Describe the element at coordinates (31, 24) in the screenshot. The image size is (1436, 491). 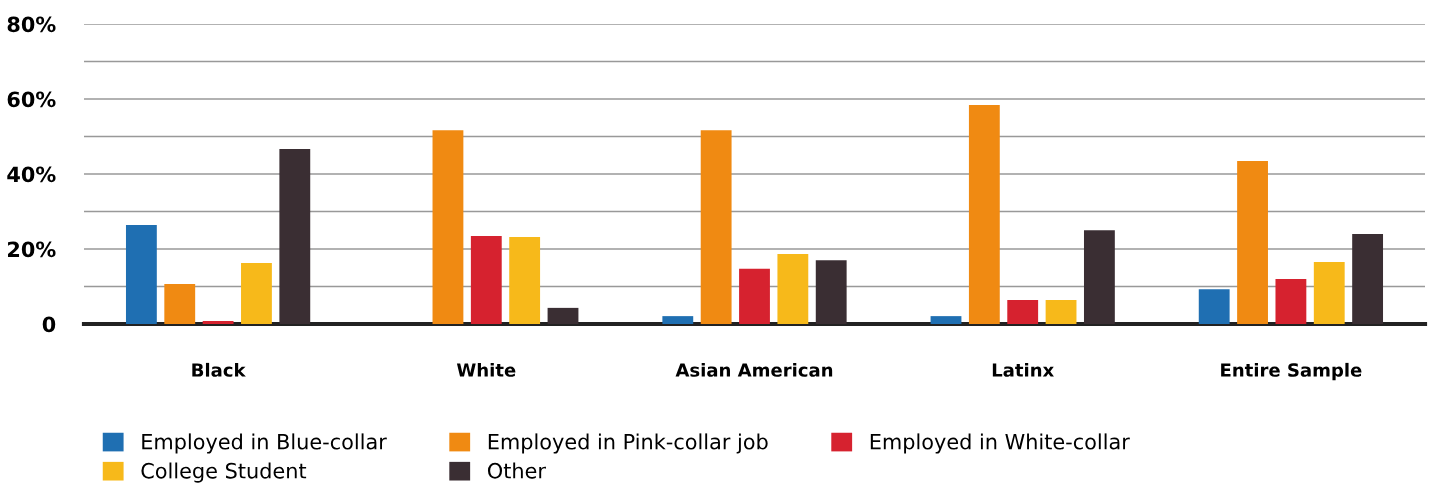
I see `y-tick-label: 80%` at that location.